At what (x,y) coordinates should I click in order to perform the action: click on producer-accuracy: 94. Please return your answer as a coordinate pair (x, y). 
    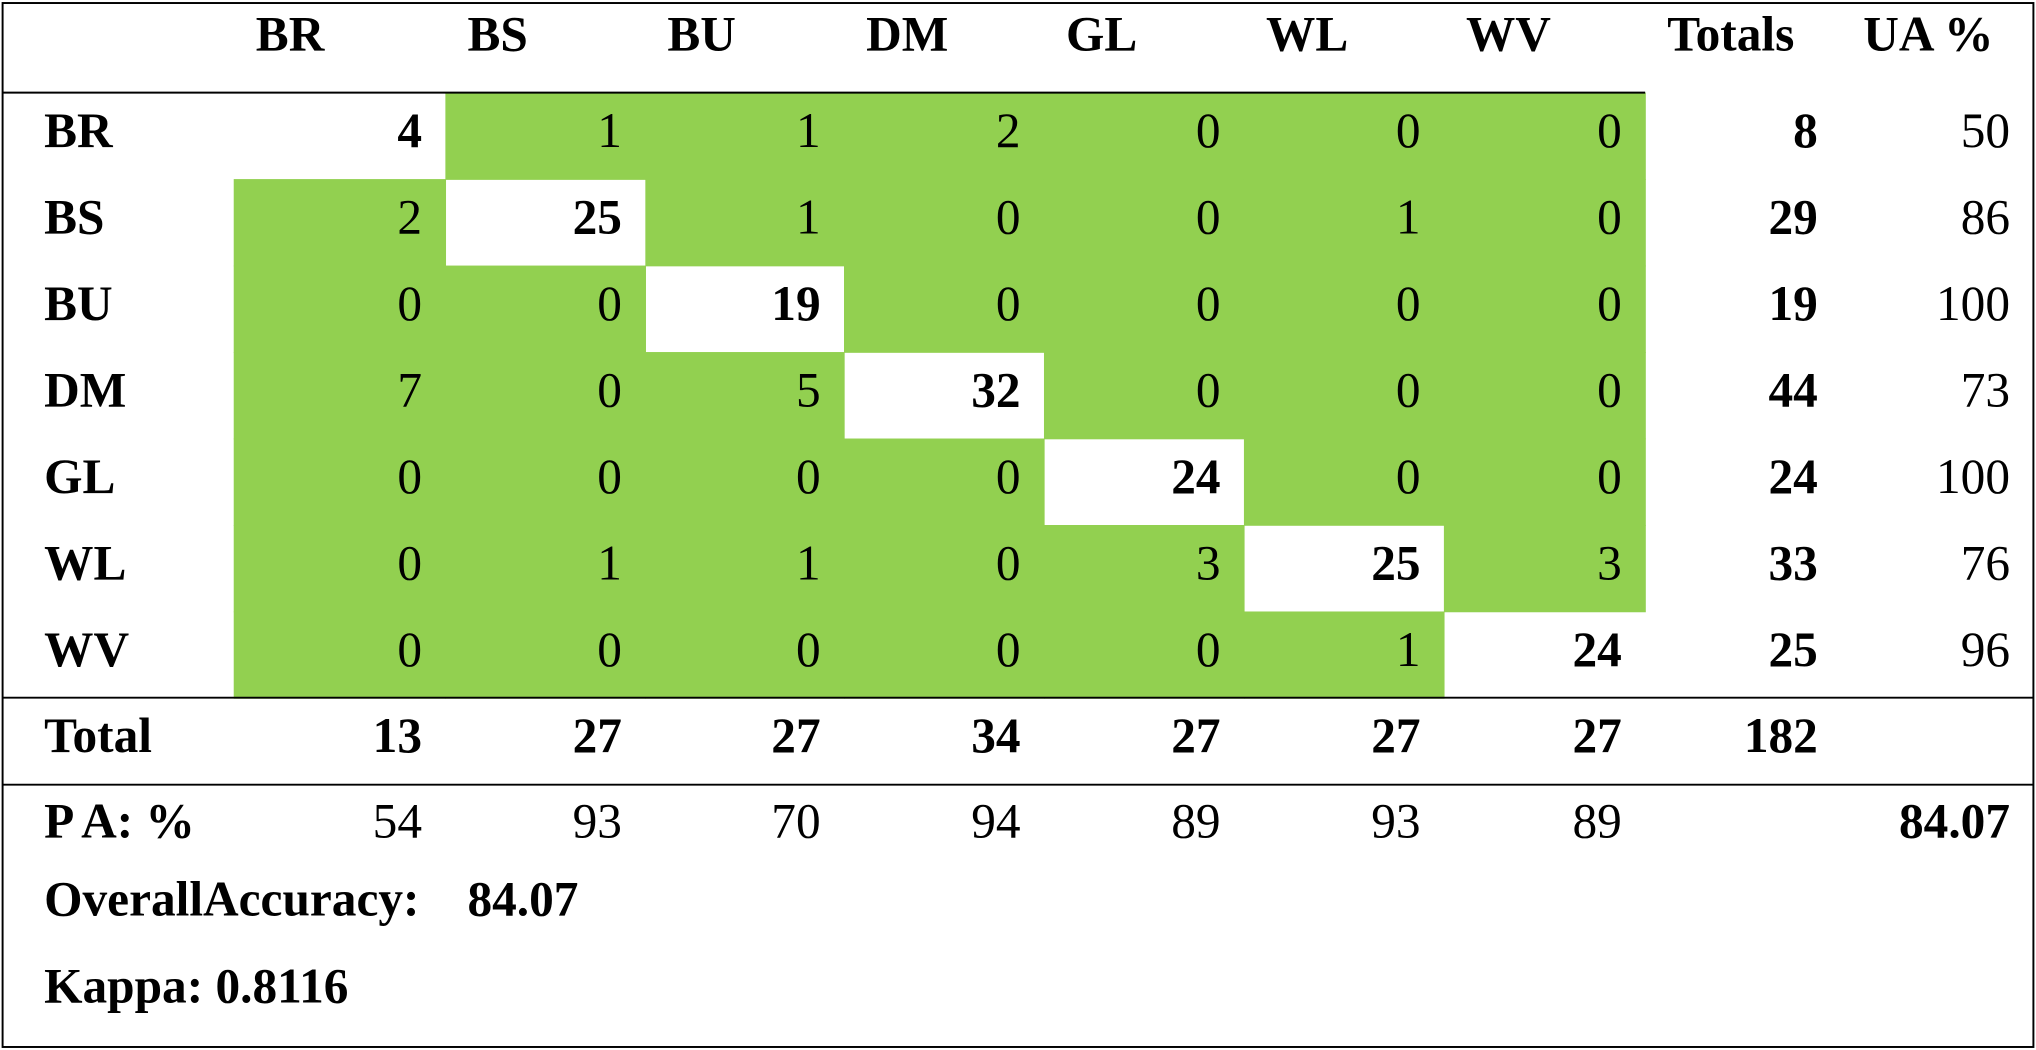
    Looking at the image, I should click on (995, 821).